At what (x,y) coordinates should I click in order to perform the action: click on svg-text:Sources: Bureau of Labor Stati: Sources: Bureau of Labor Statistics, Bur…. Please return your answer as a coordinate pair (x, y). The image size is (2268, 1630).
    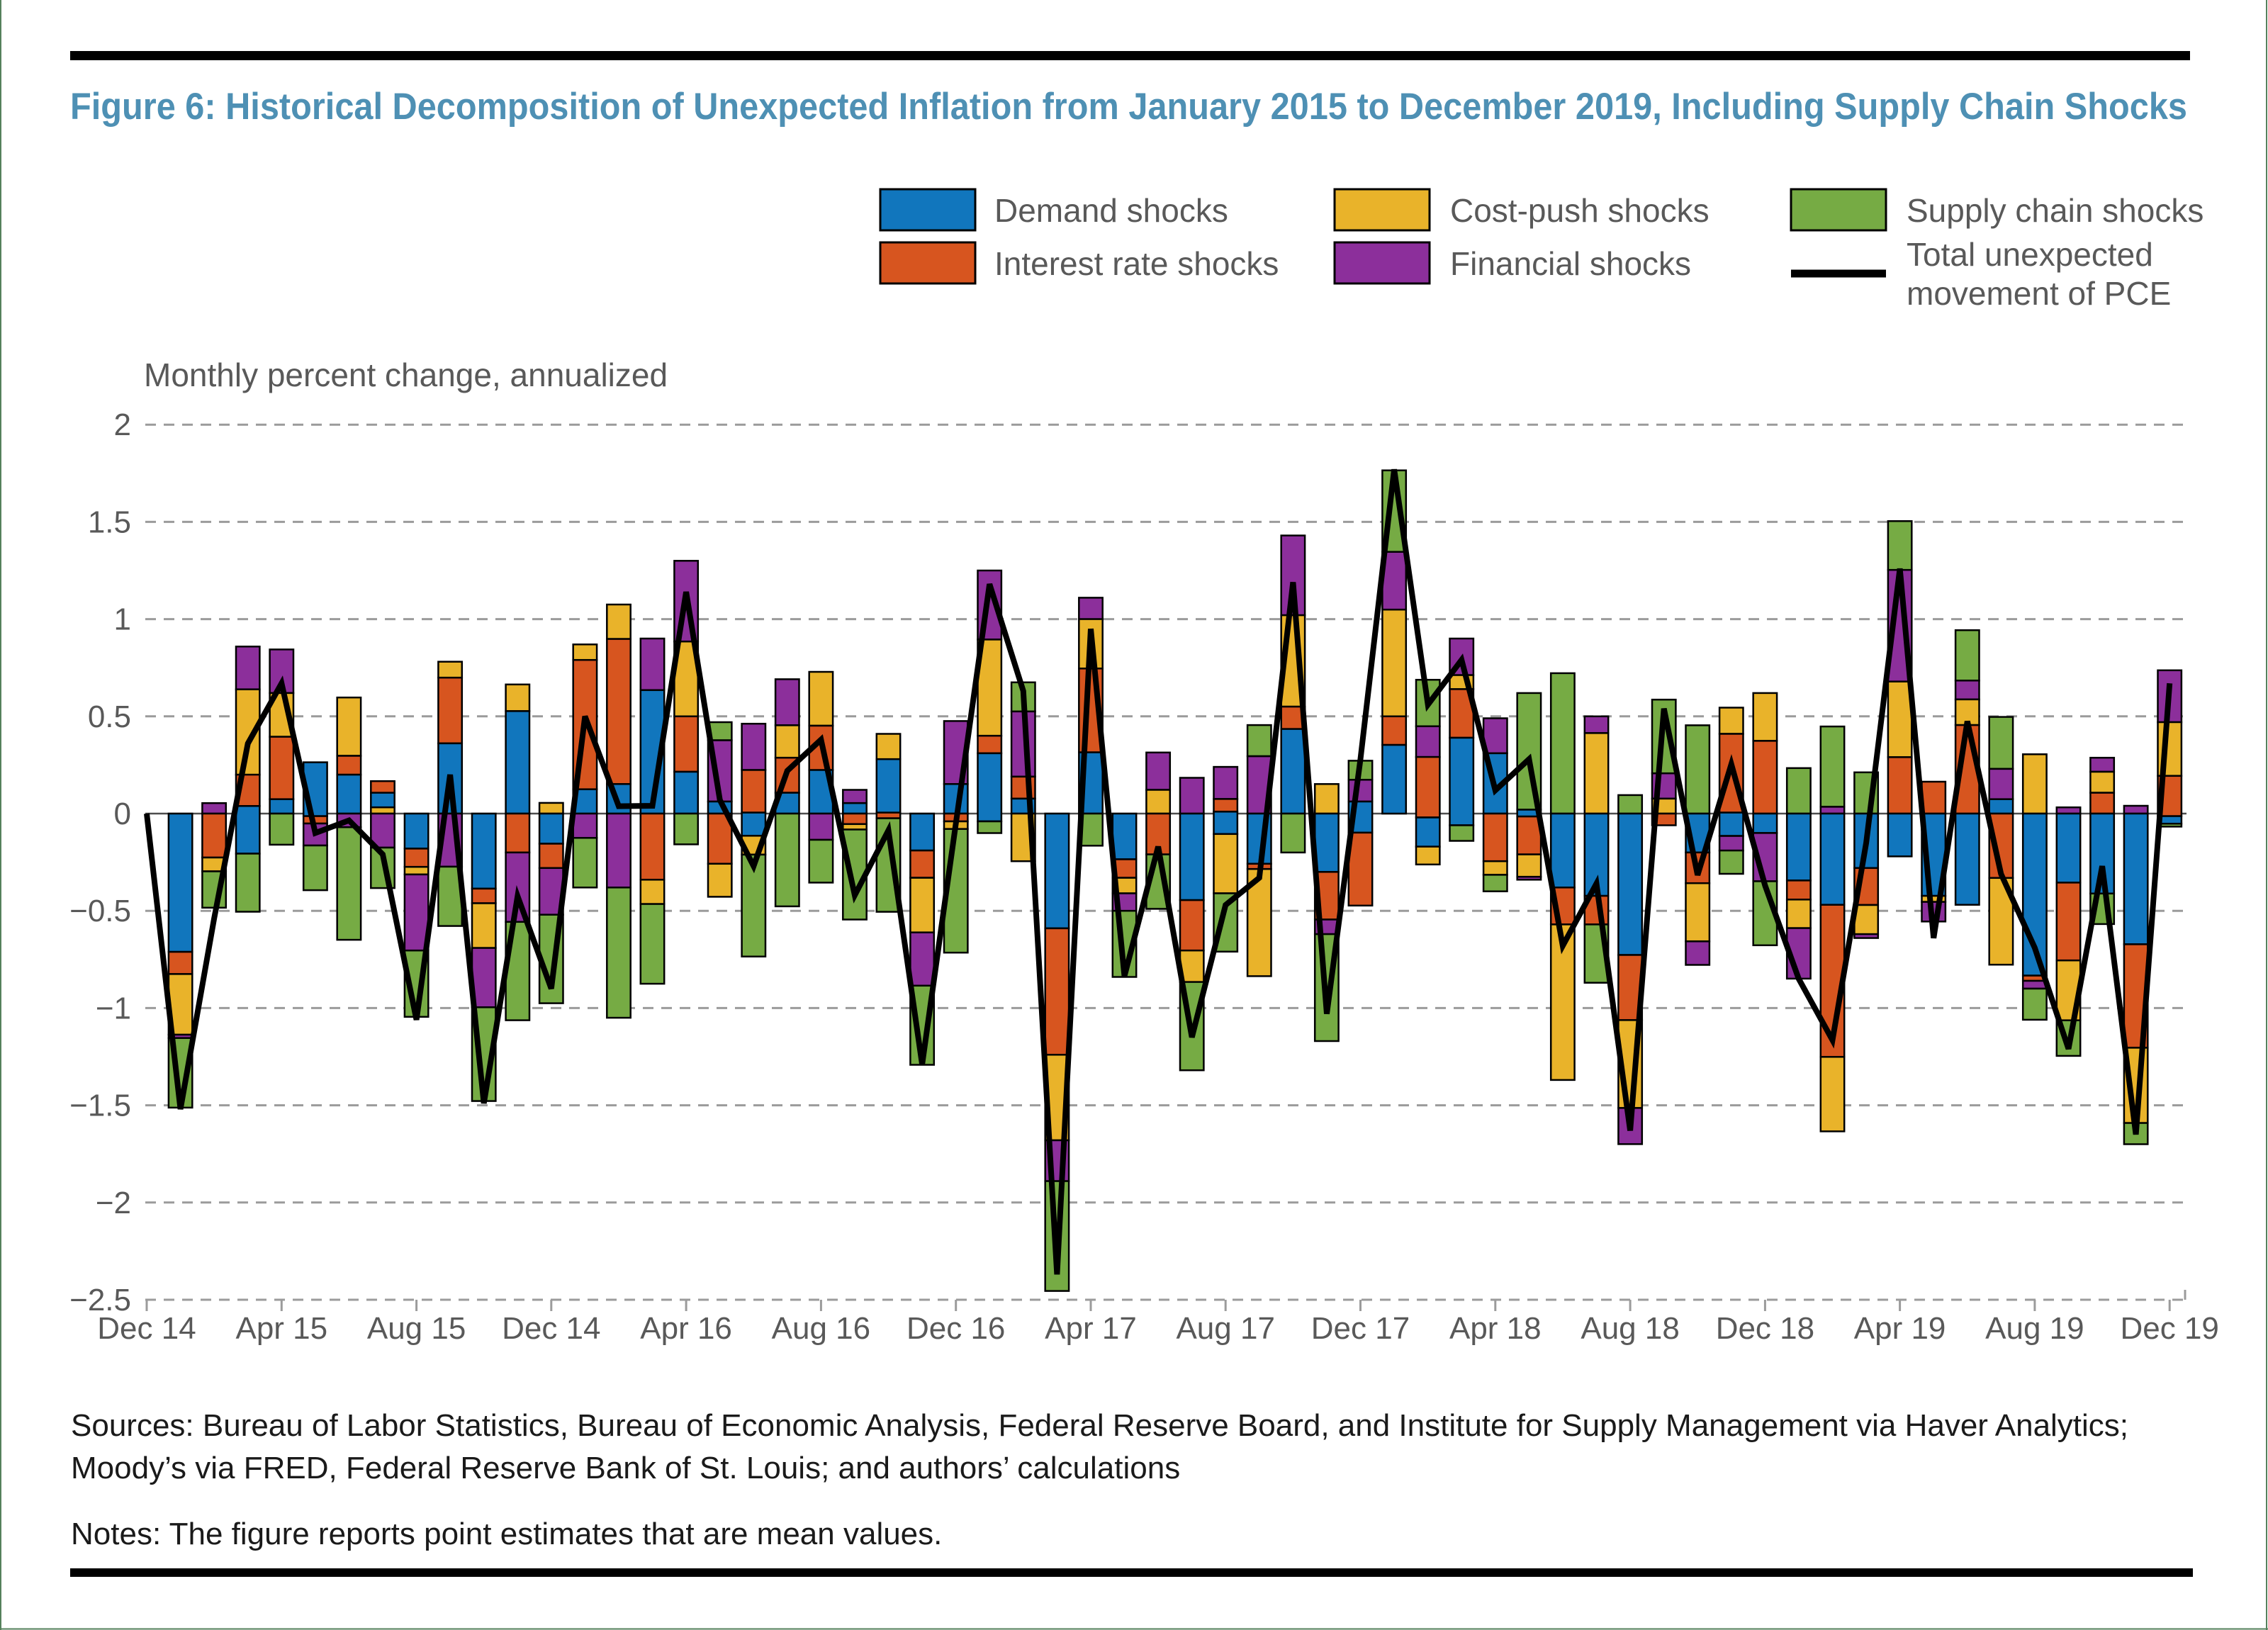
    Looking at the image, I should click on (1099, 1425).